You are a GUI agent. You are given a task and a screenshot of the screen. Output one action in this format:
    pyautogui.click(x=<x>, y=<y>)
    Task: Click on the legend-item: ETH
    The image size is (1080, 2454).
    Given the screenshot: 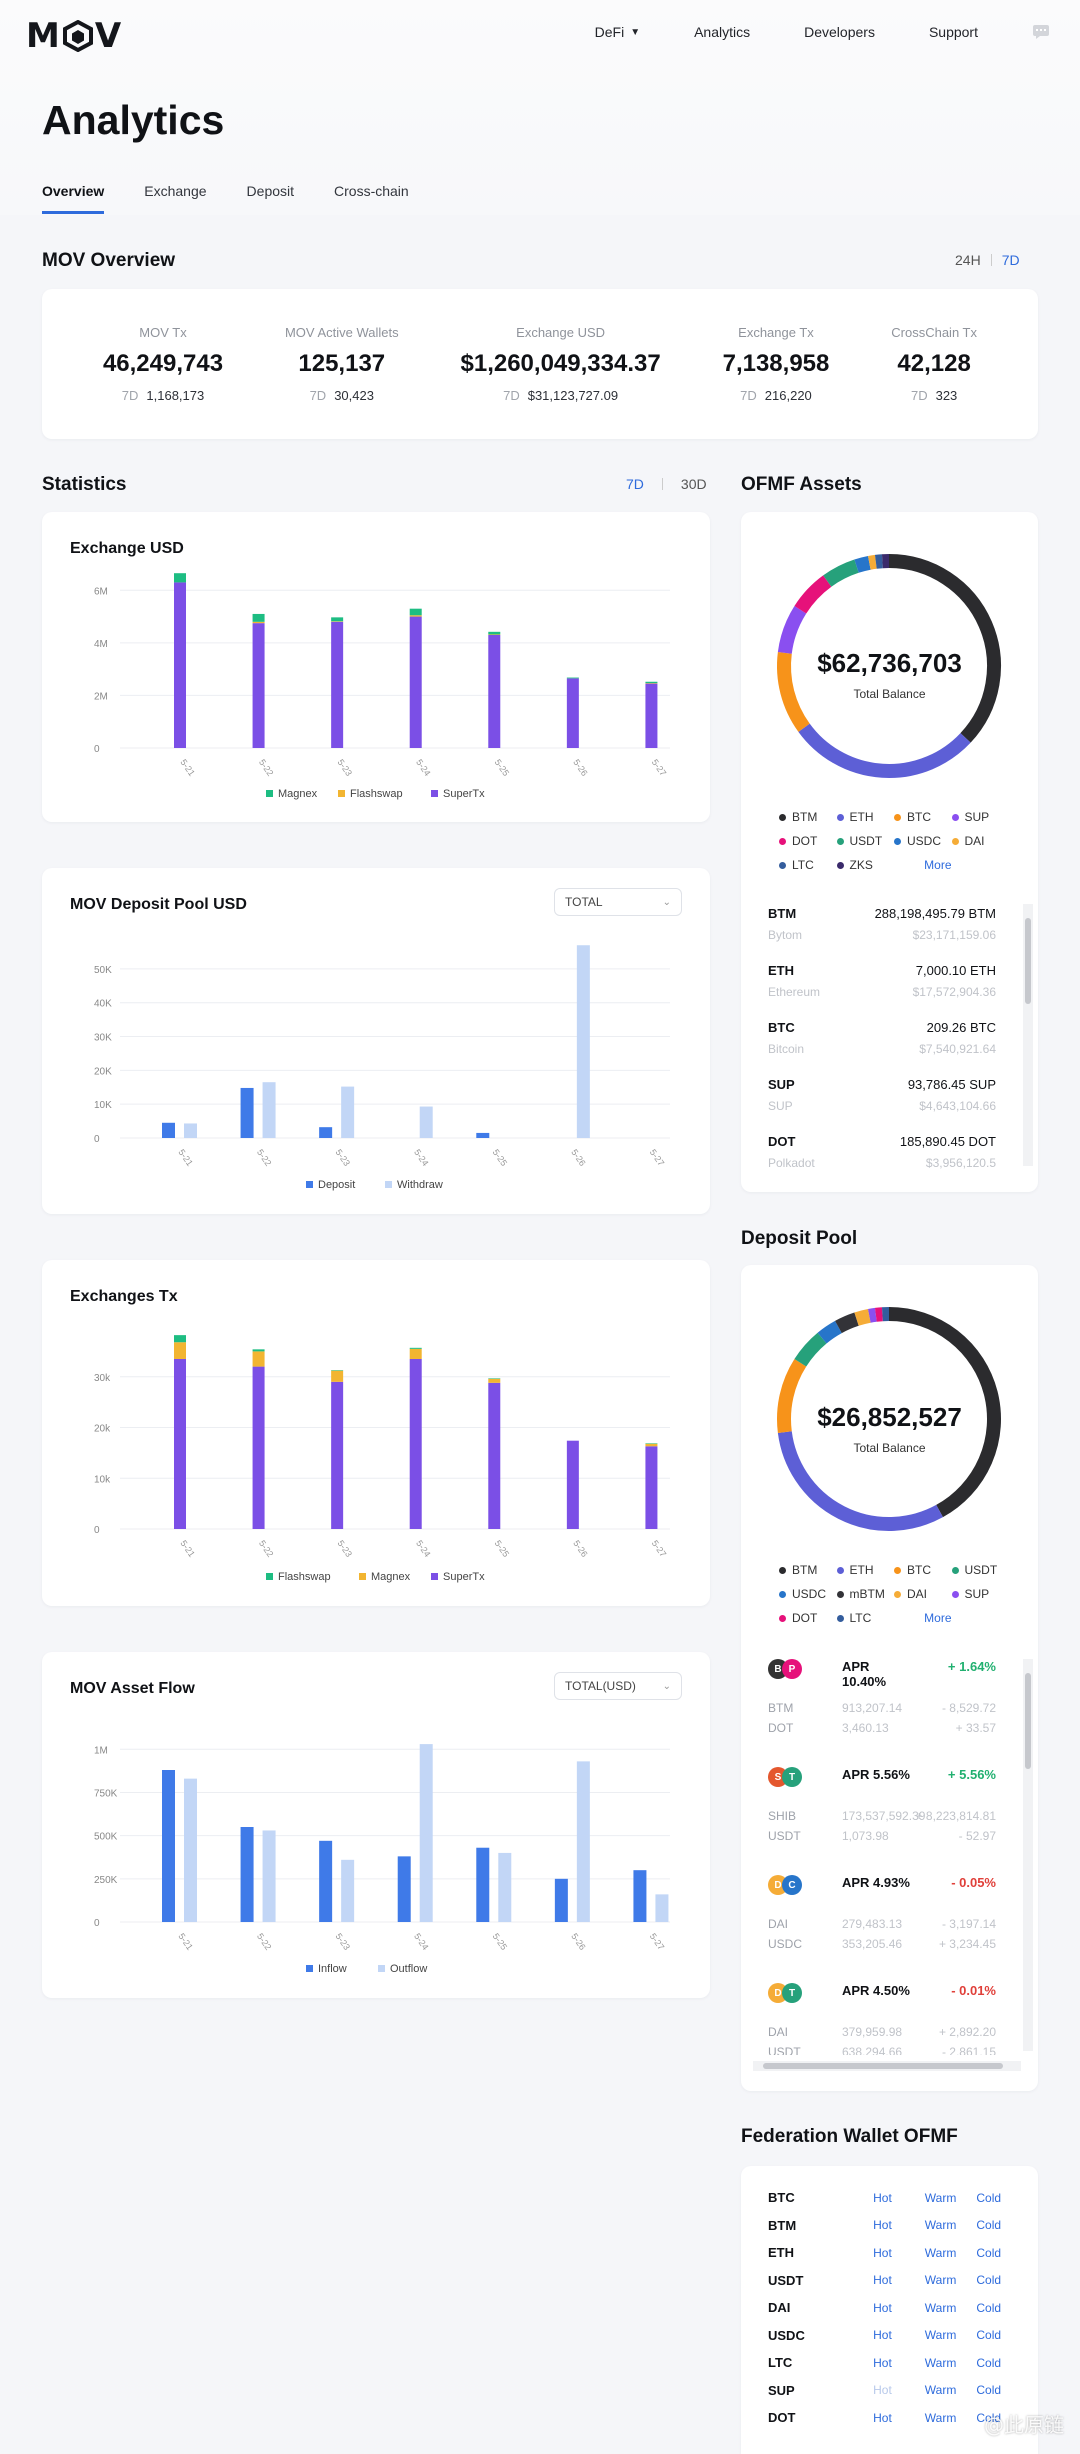 What is the action you would take?
    pyautogui.click(x=865, y=817)
    